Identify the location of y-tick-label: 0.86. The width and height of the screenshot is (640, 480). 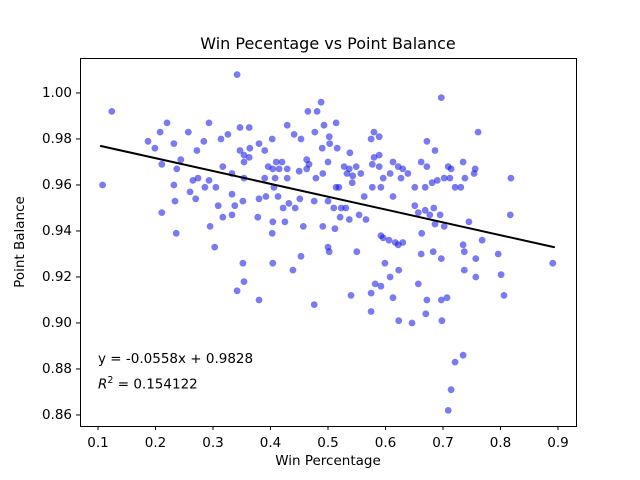
(56, 414).